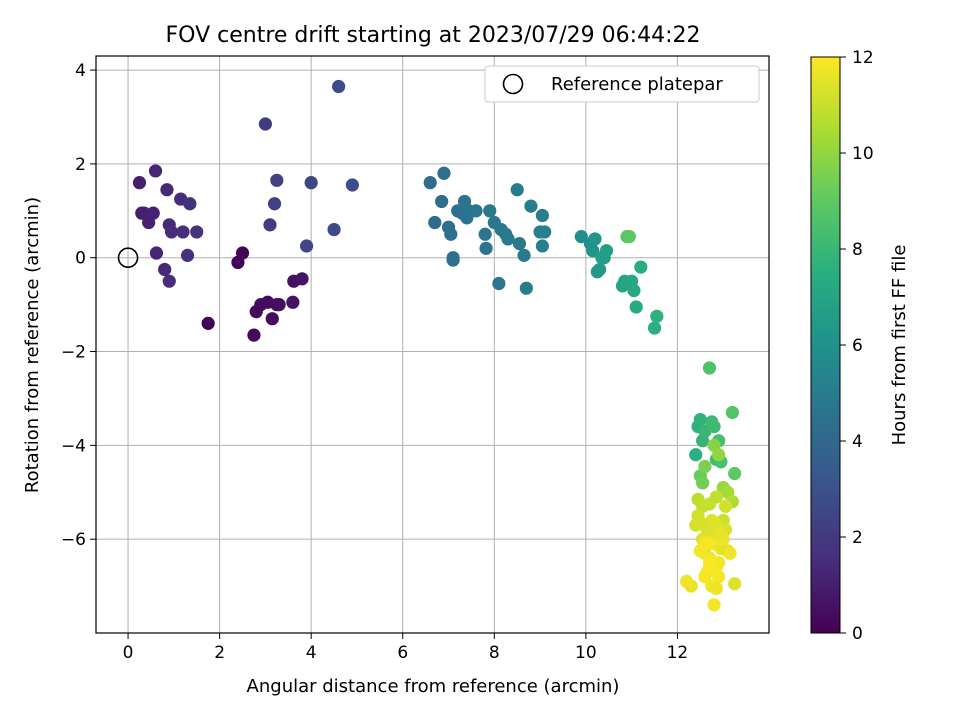 This screenshot has height=724, width=960. Describe the element at coordinates (78, 305) in the screenshot. I see `y-axis-ticks: −6 −4 −2 0 2 4` at that location.